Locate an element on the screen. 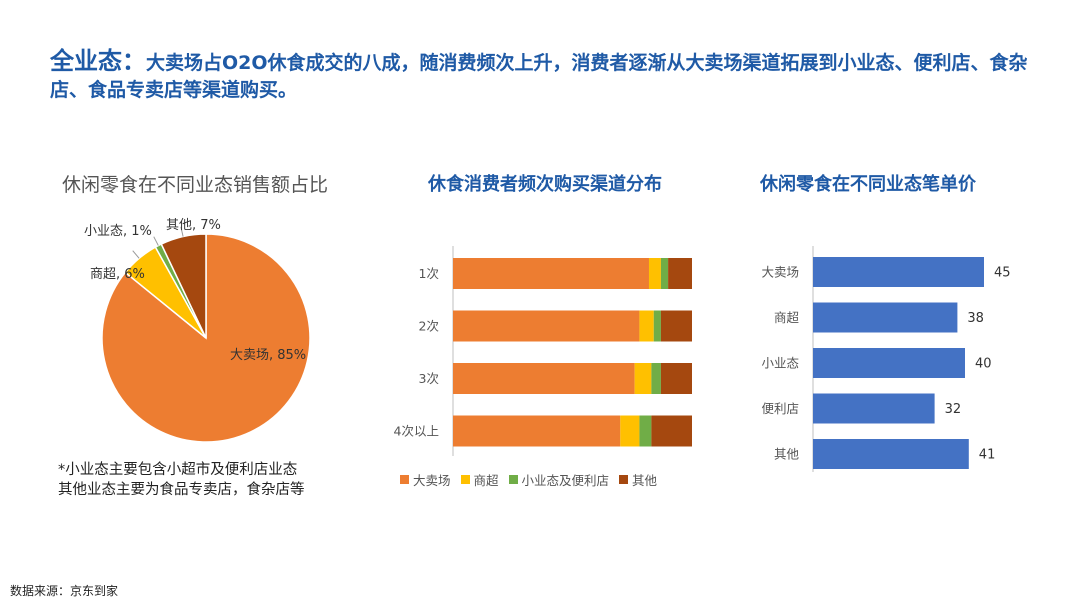 The height and width of the screenshot is (608, 1080). legend-label: 大卖场 is located at coordinates (432, 480).